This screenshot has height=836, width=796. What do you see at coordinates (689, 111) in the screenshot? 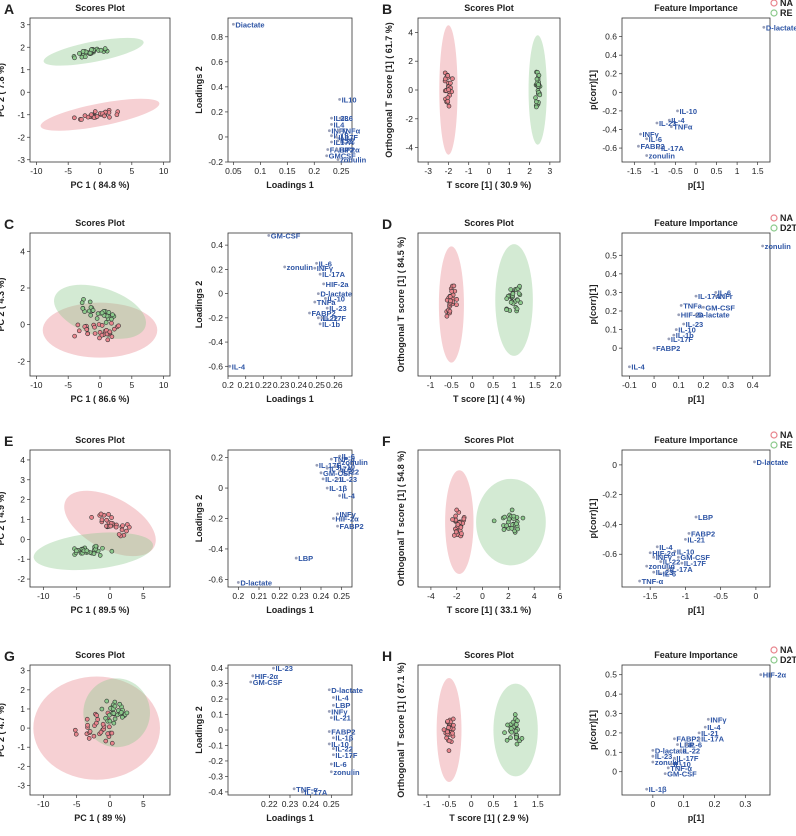
I see `loading-label: IL-10` at bounding box center [689, 111].